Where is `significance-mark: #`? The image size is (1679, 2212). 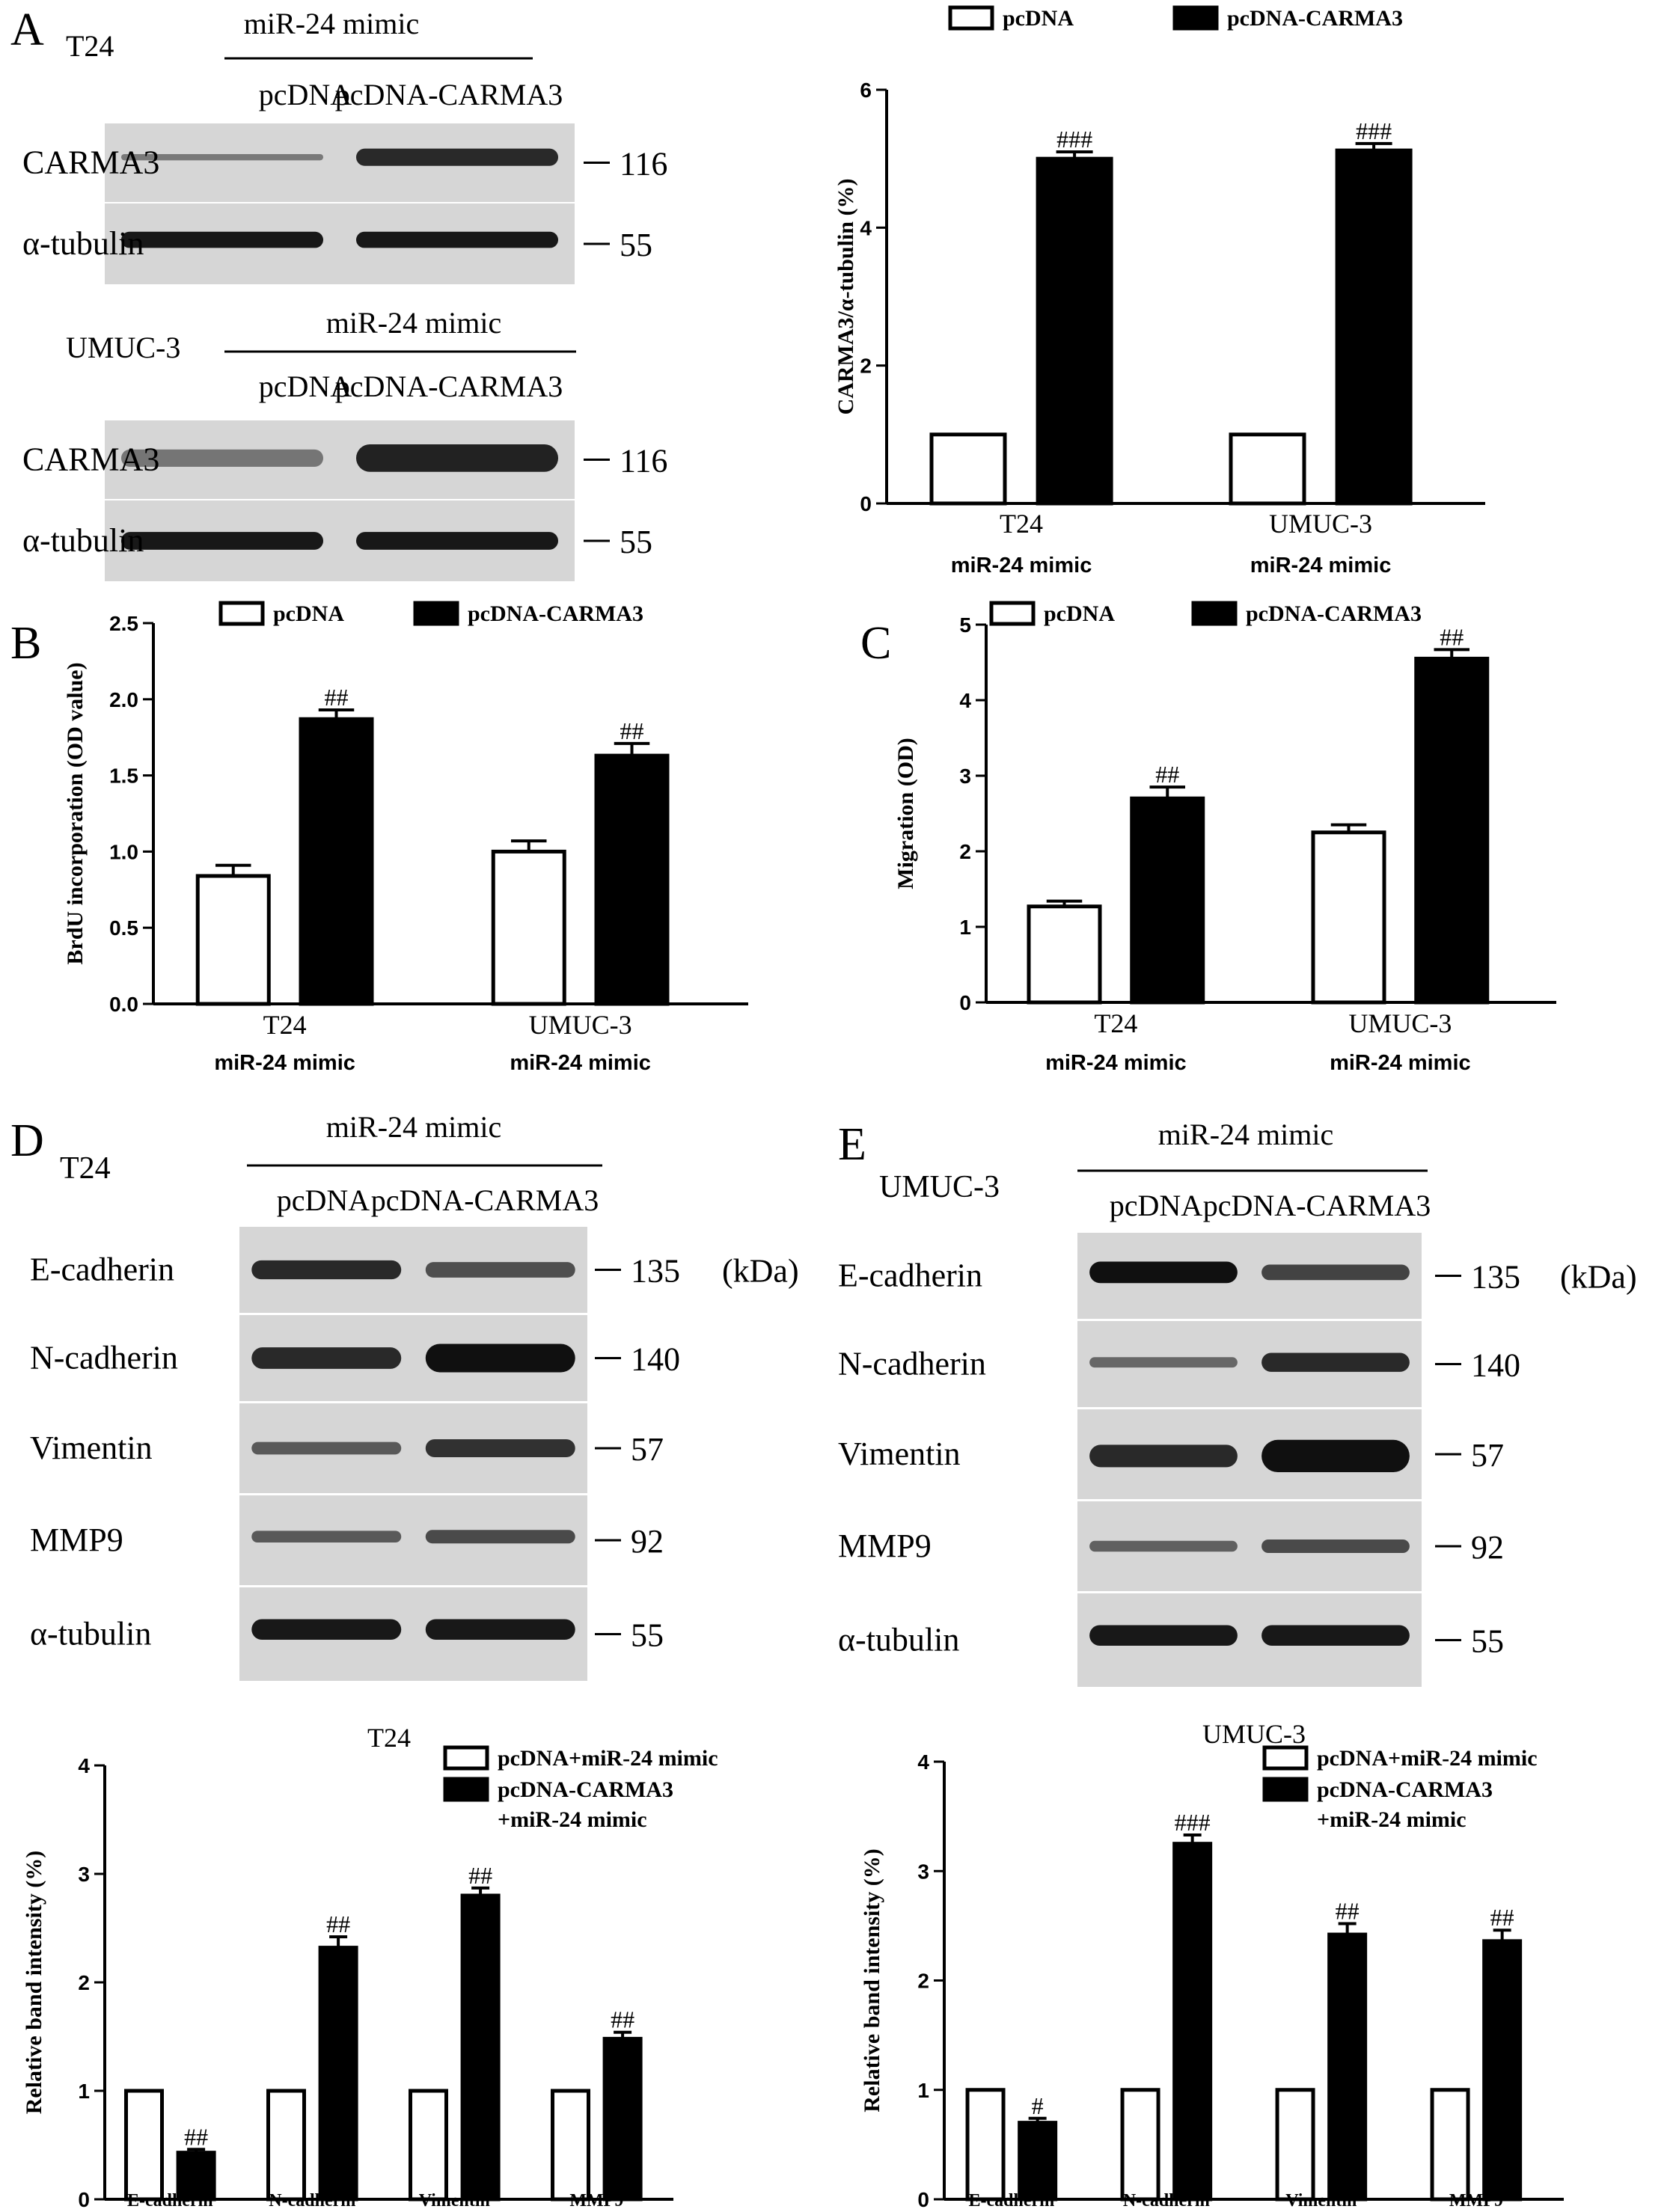
significance-mark: # is located at coordinates (1038, 2105).